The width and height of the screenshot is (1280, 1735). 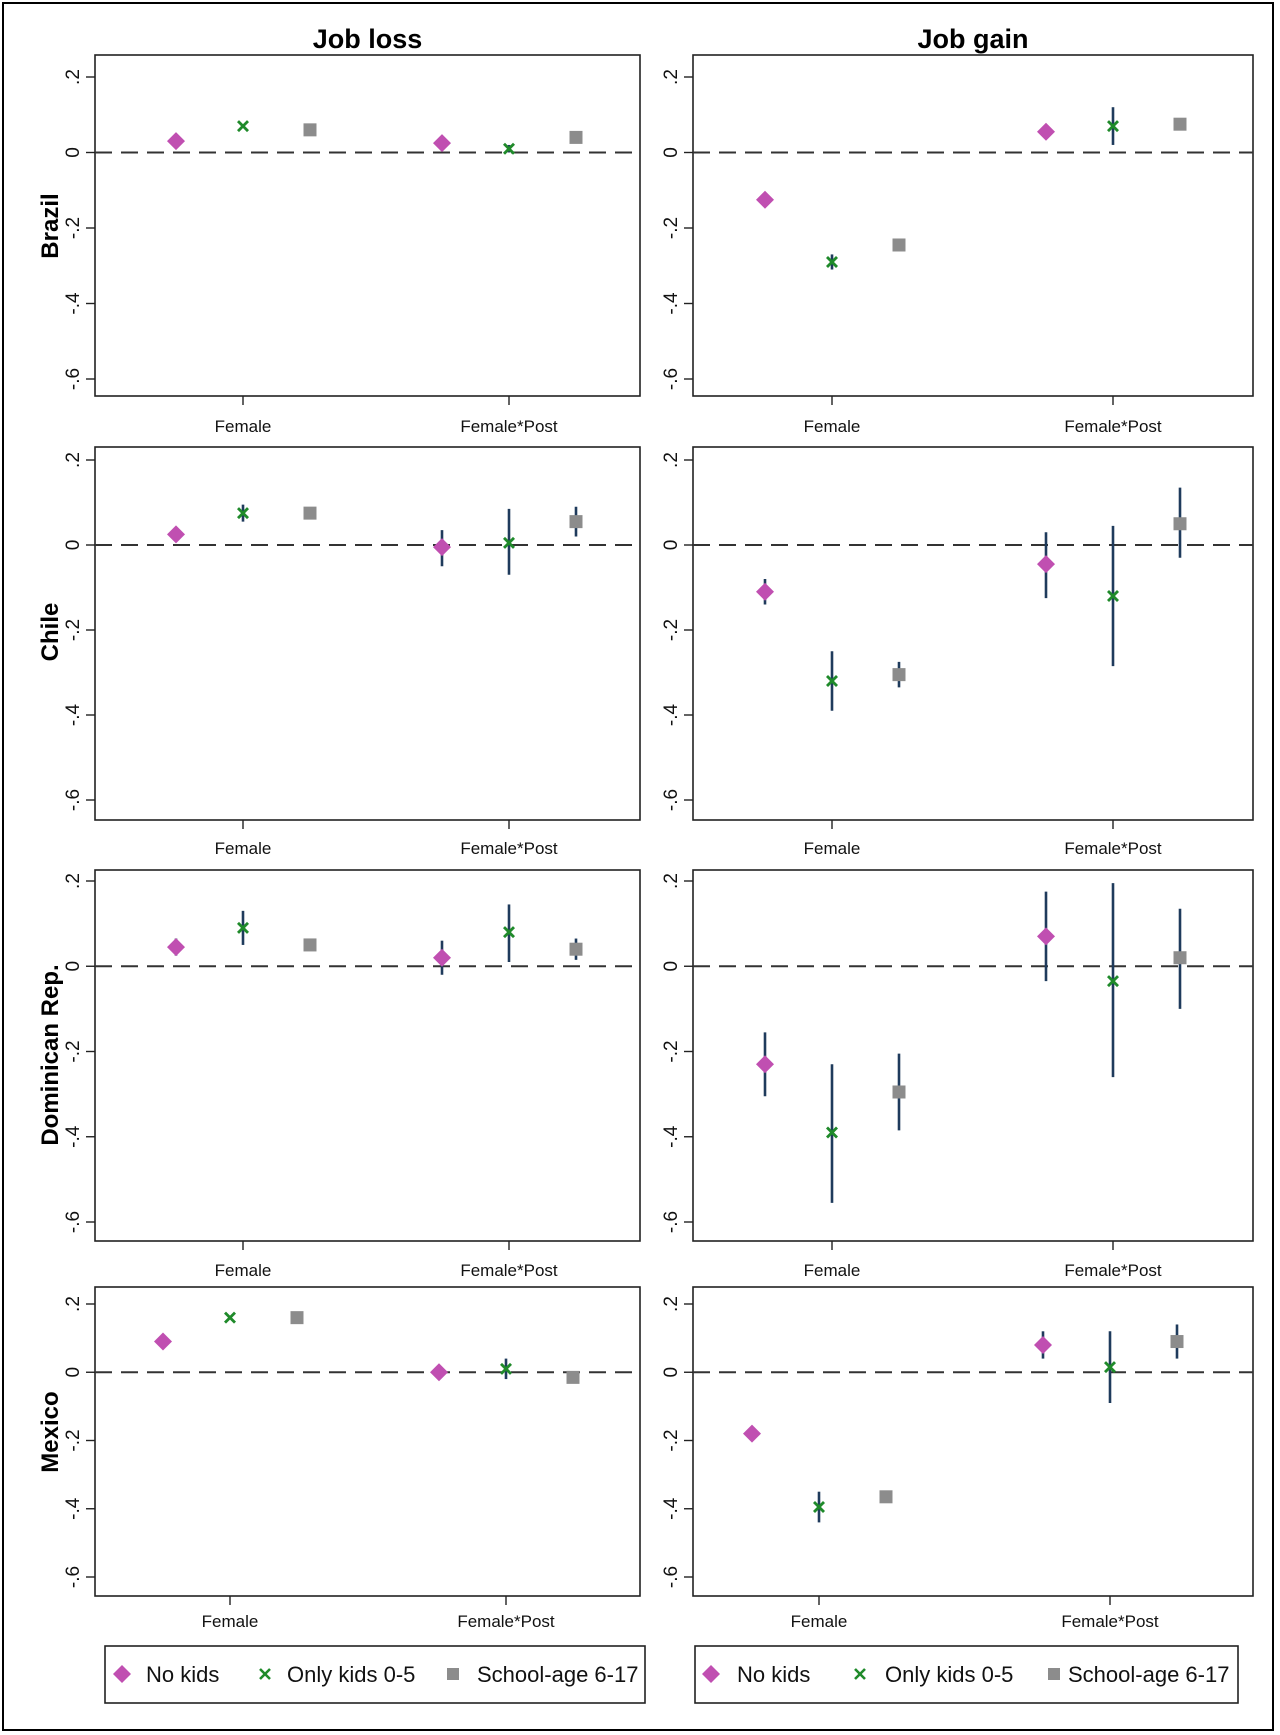 I want to click on column-title-job-loss: Job loss, so click(x=368, y=39).